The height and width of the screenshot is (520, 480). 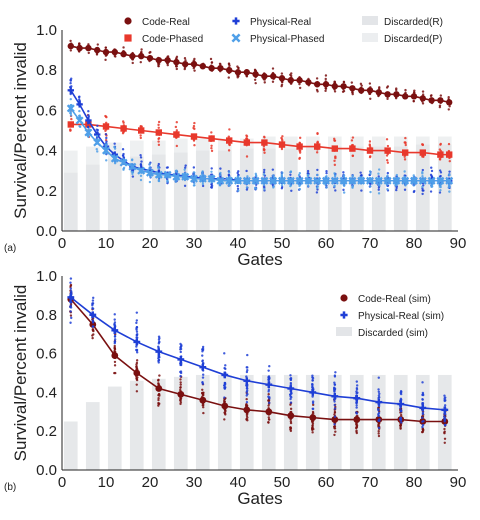 I want to click on legend-item: Physical-Real, so click(x=271, y=22).